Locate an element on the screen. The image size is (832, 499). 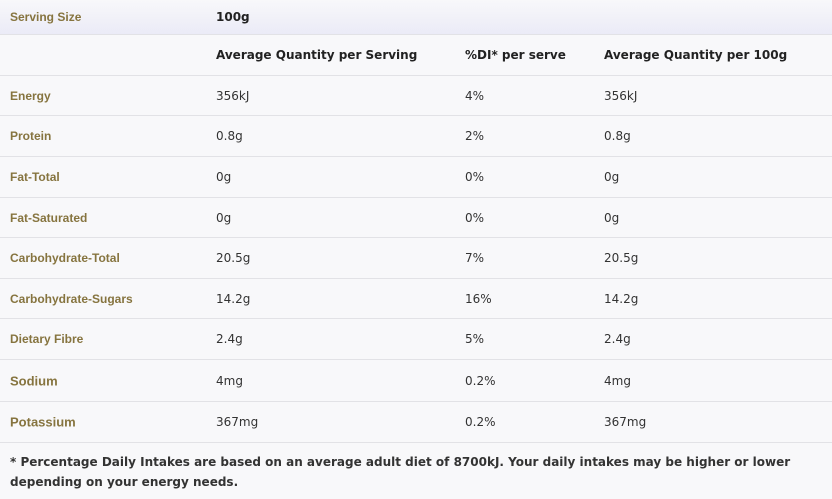
table-row: Carbohydrate-Sugars 14.2g 16% 14.2g is located at coordinates (416, 299).